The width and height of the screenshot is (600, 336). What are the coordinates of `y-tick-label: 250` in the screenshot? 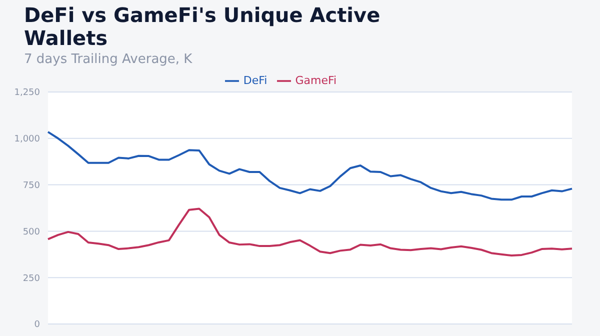 It's located at (31, 279).